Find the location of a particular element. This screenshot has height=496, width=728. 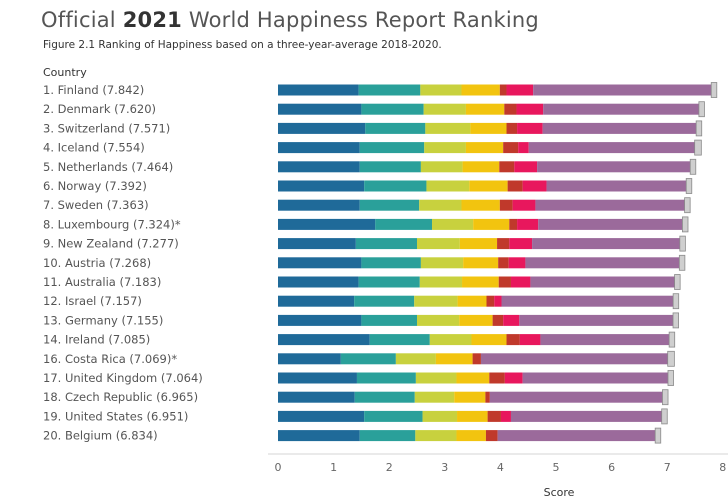

x-tick-8: 8 is located at coordinates (722, 467).